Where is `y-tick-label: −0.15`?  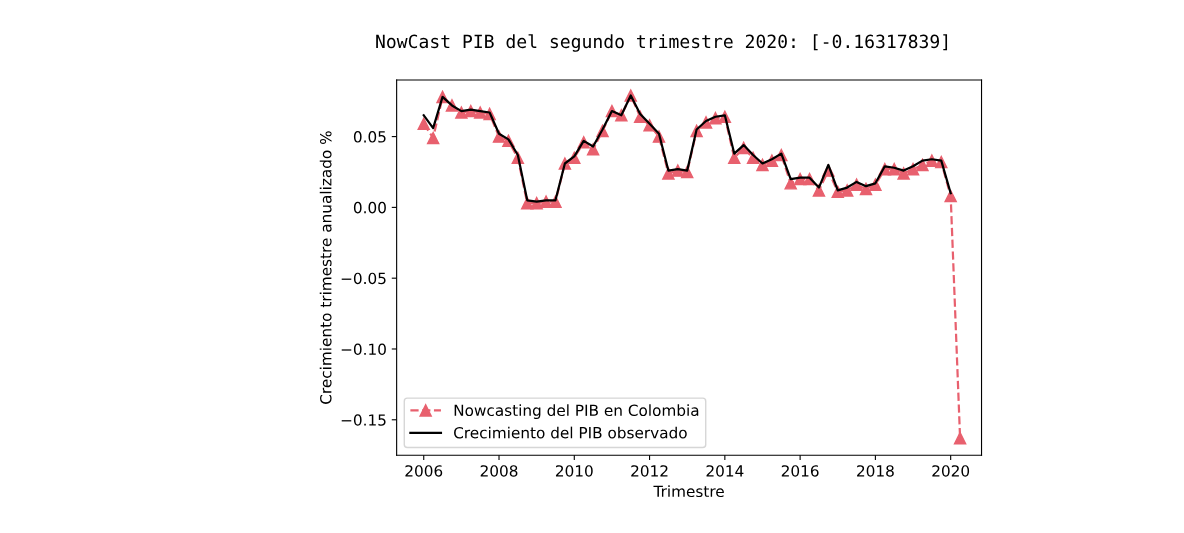
y-tick-label: −0.15 is located at coordinates (363, 420).